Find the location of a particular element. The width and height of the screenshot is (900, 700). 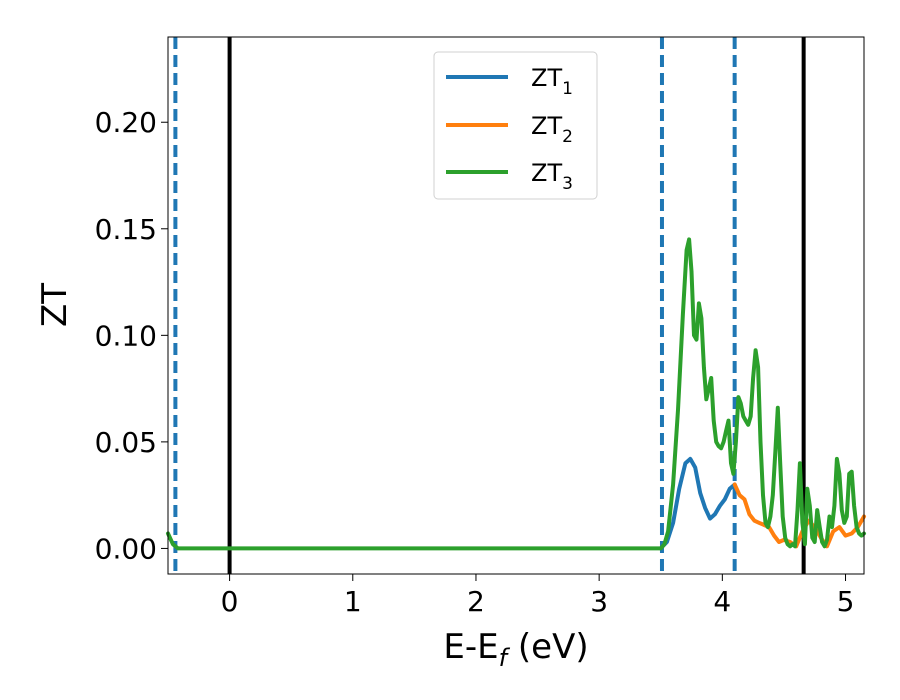

x-tick-label: 3 is located at coordinates (599, 601).